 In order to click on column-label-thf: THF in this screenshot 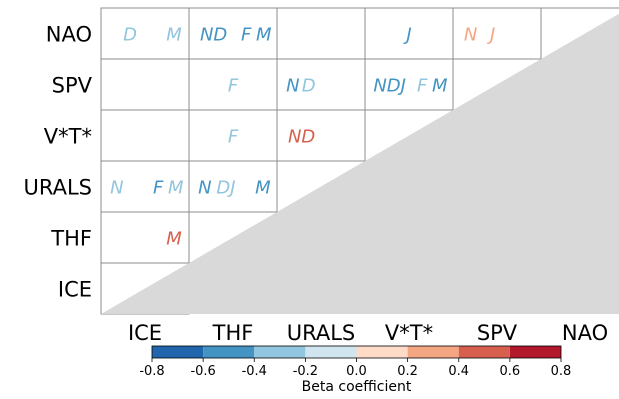, I will do `click(233, 333)`.